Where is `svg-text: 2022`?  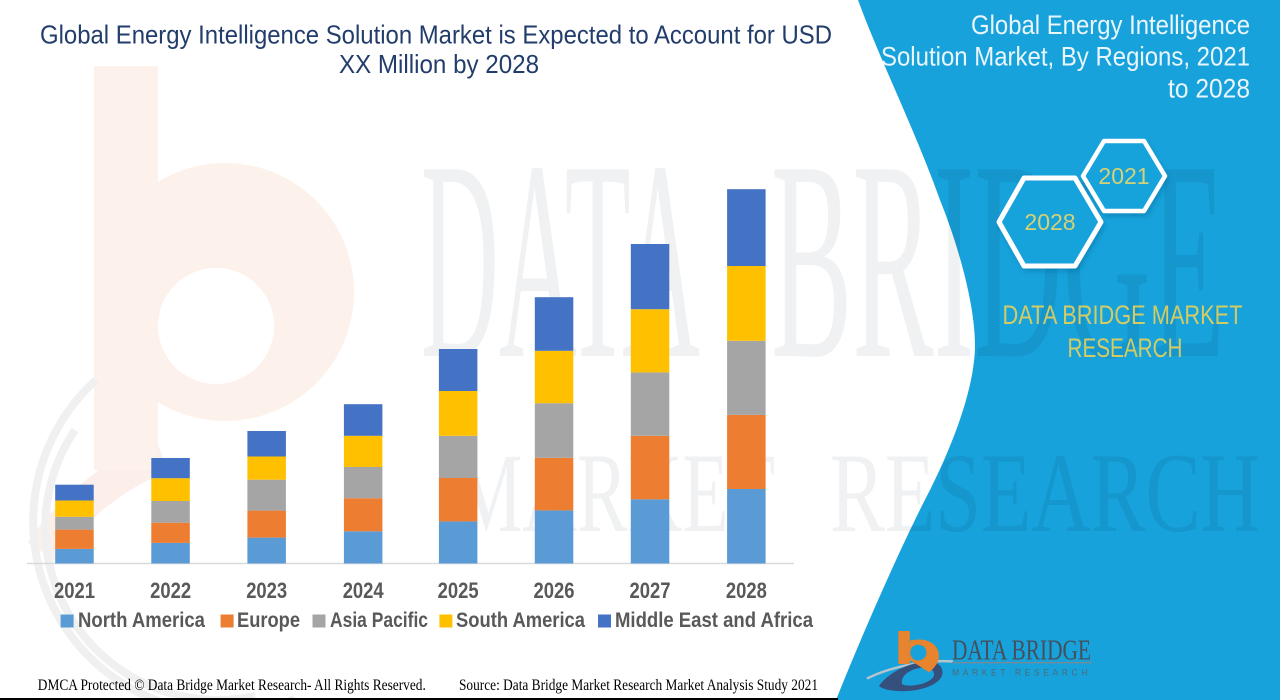
svg-text: 2022 is located at coordinates (170, 590).